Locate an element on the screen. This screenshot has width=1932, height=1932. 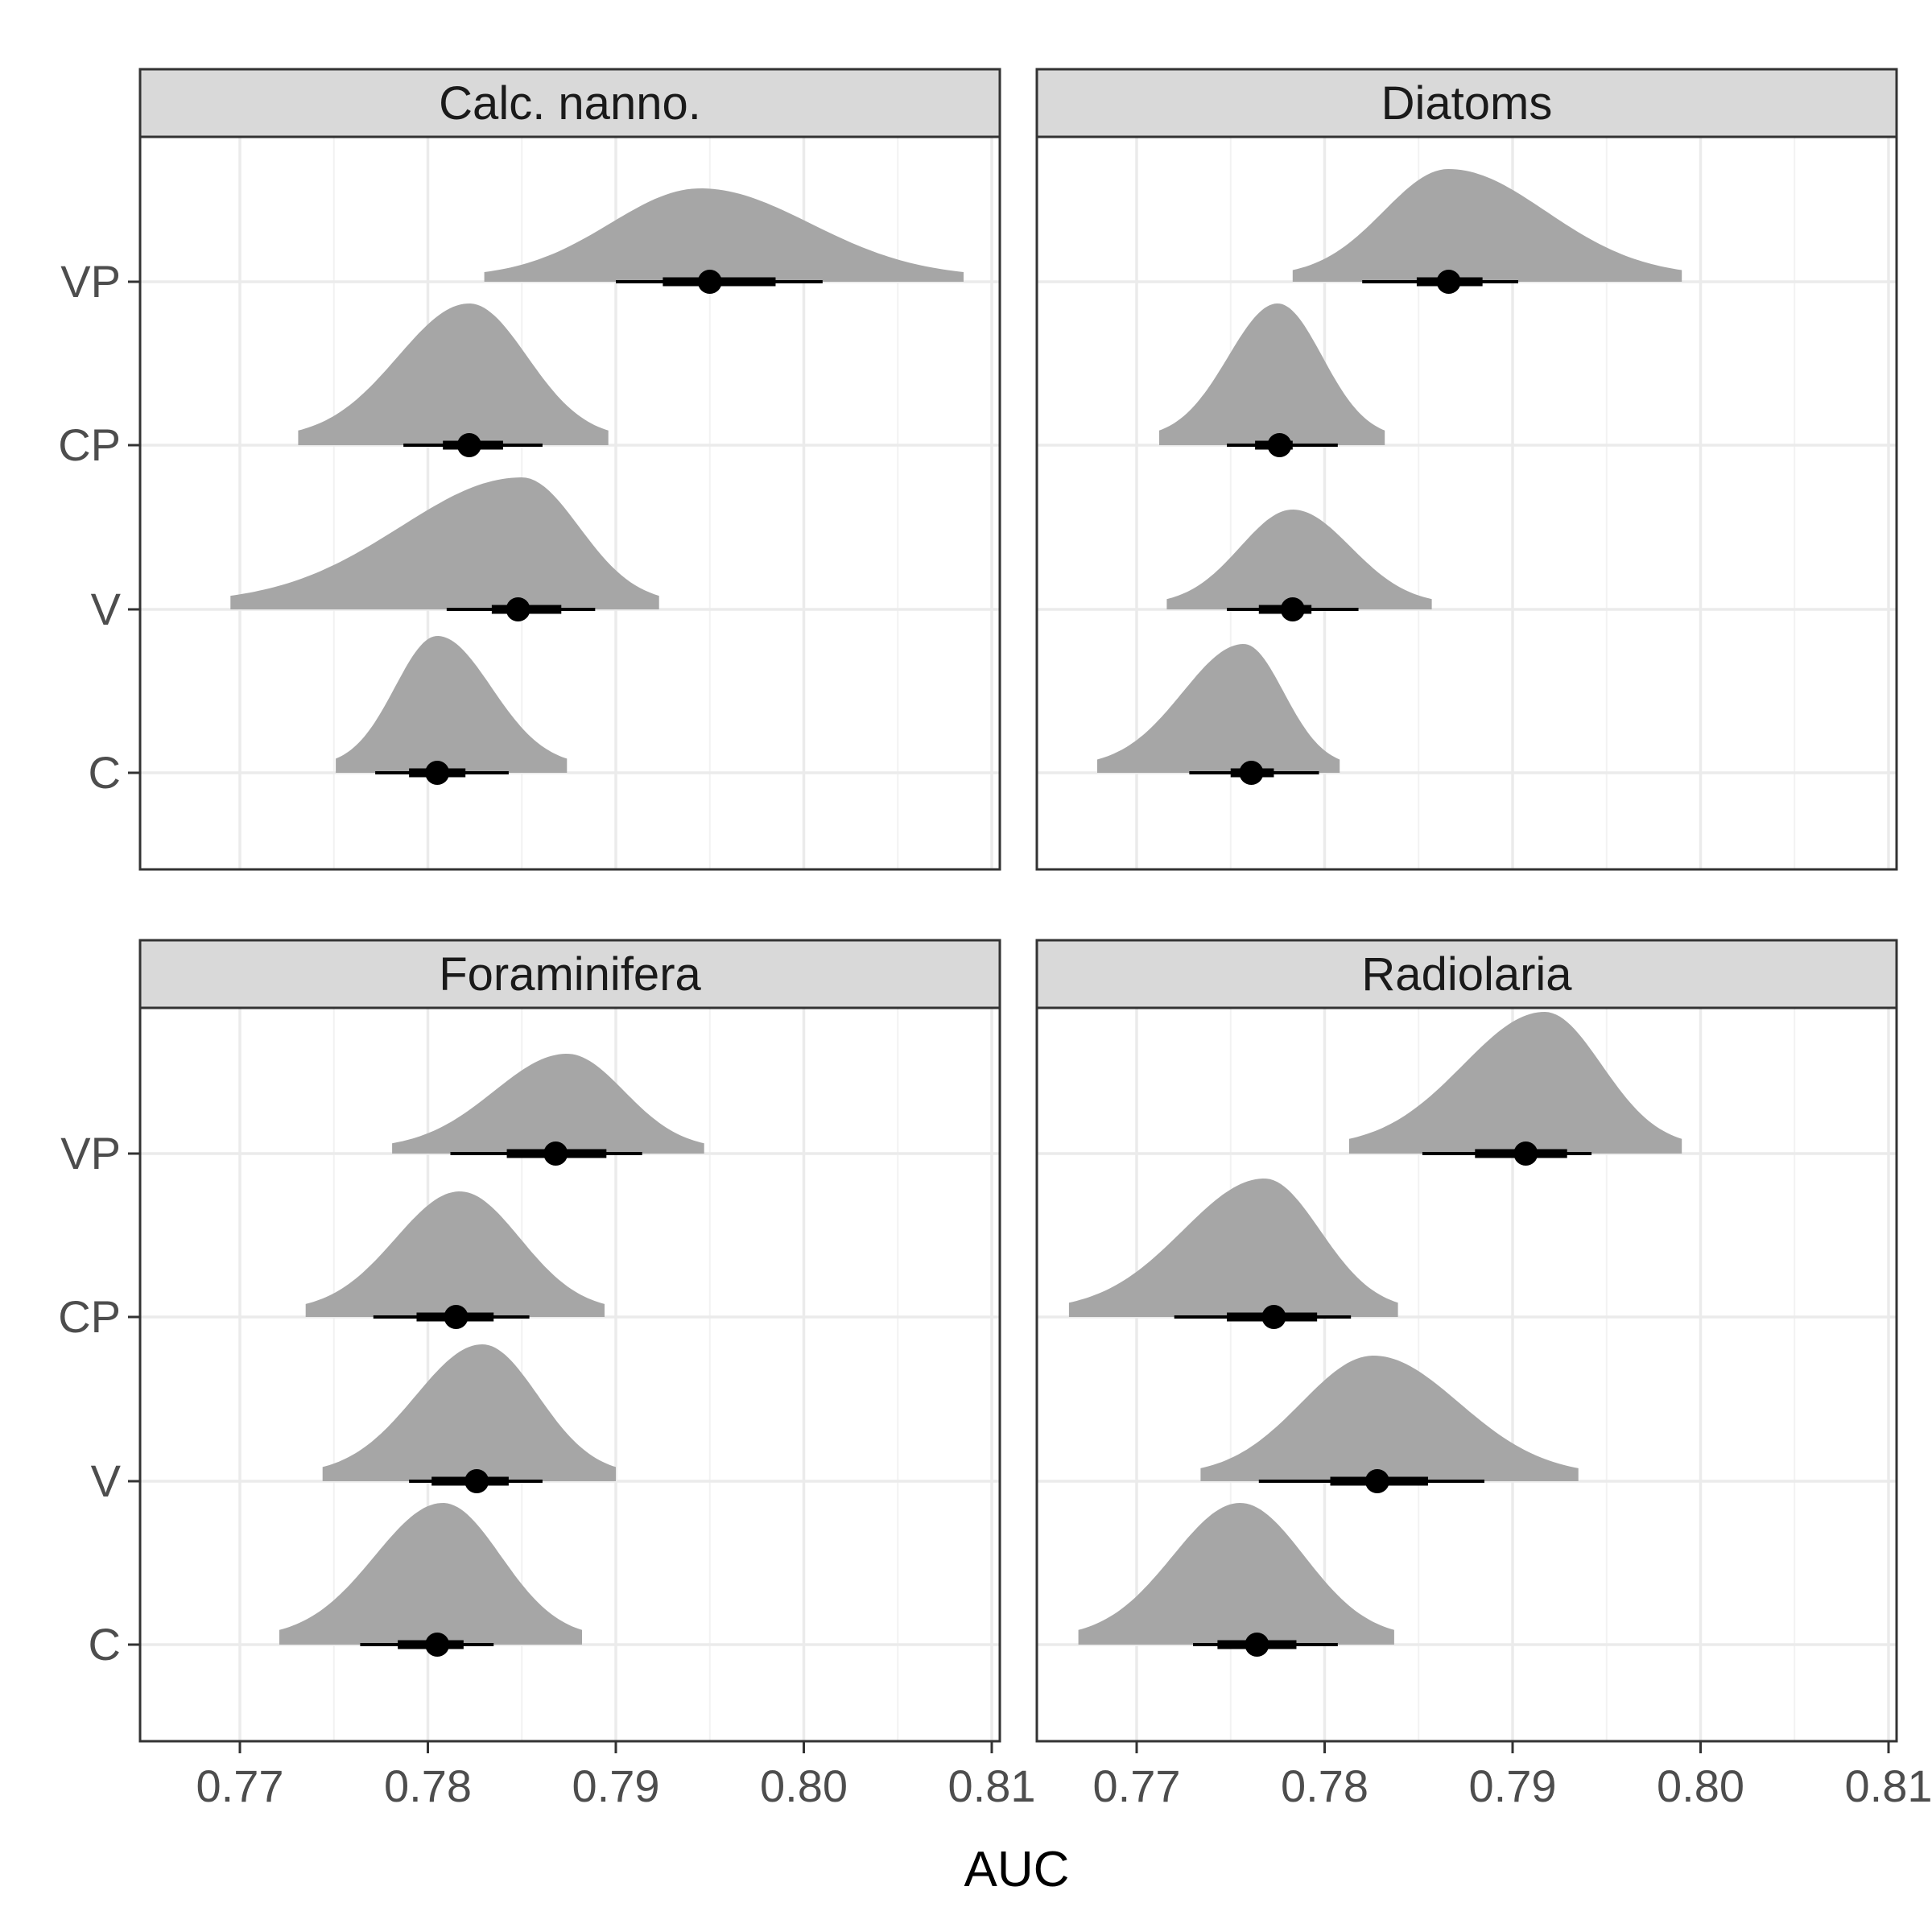
facet-title: Diatoms is located at coordinates (1467, 103).